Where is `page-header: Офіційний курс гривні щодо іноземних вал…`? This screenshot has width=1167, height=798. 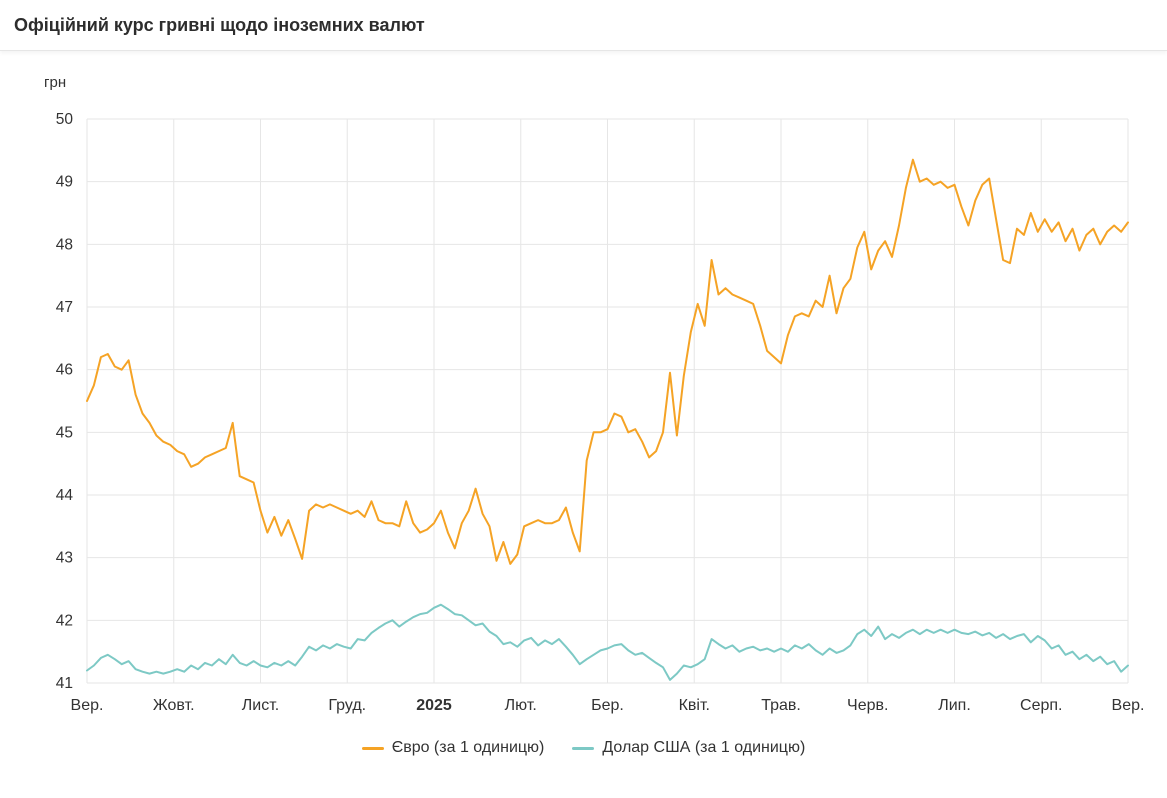 page-header: Офіційний курс гривні щодо іноземних вал… is located at coordinates (583, 25).